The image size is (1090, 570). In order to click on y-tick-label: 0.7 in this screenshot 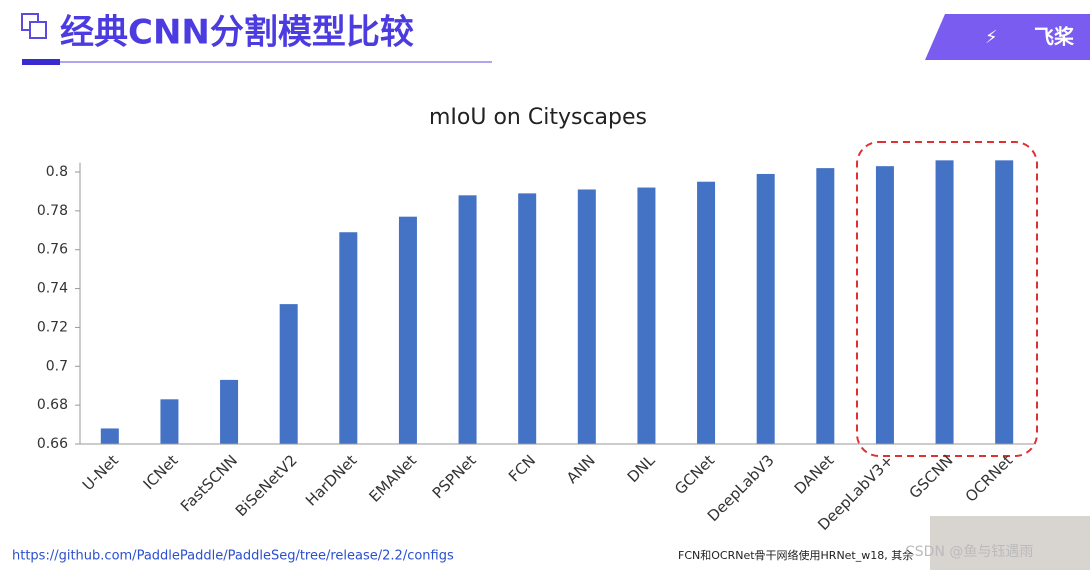, I will do `click(57, 366)`.